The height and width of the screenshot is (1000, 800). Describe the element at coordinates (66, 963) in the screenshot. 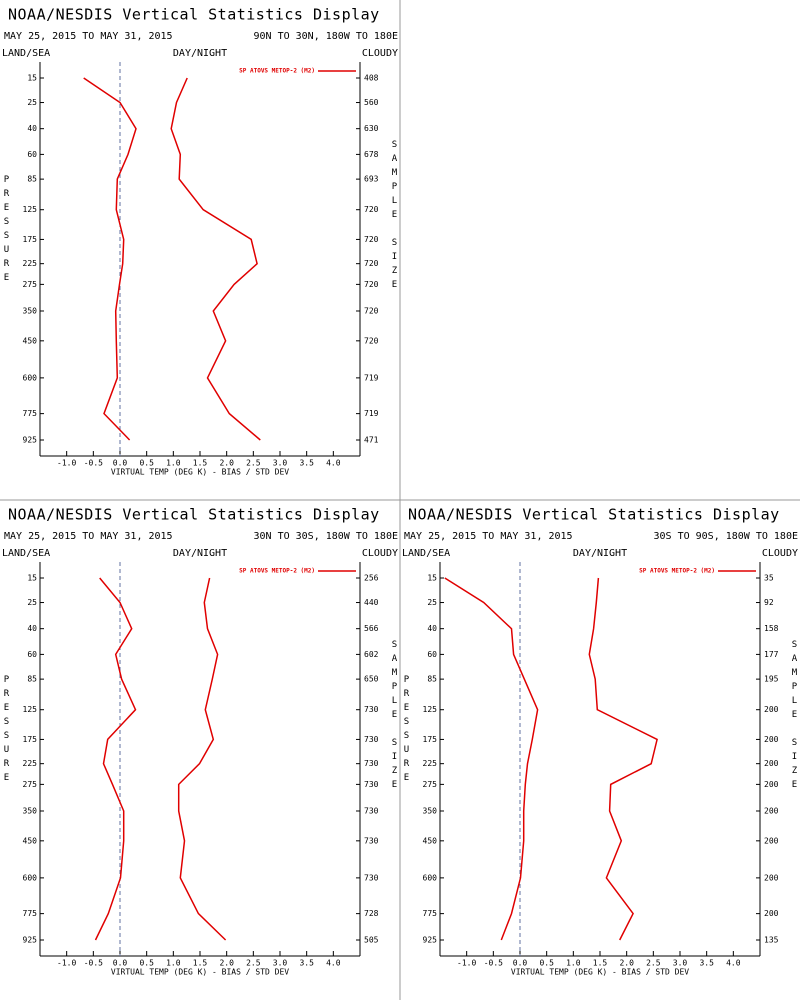

I see `x-tick-label: -1.0` at that location.